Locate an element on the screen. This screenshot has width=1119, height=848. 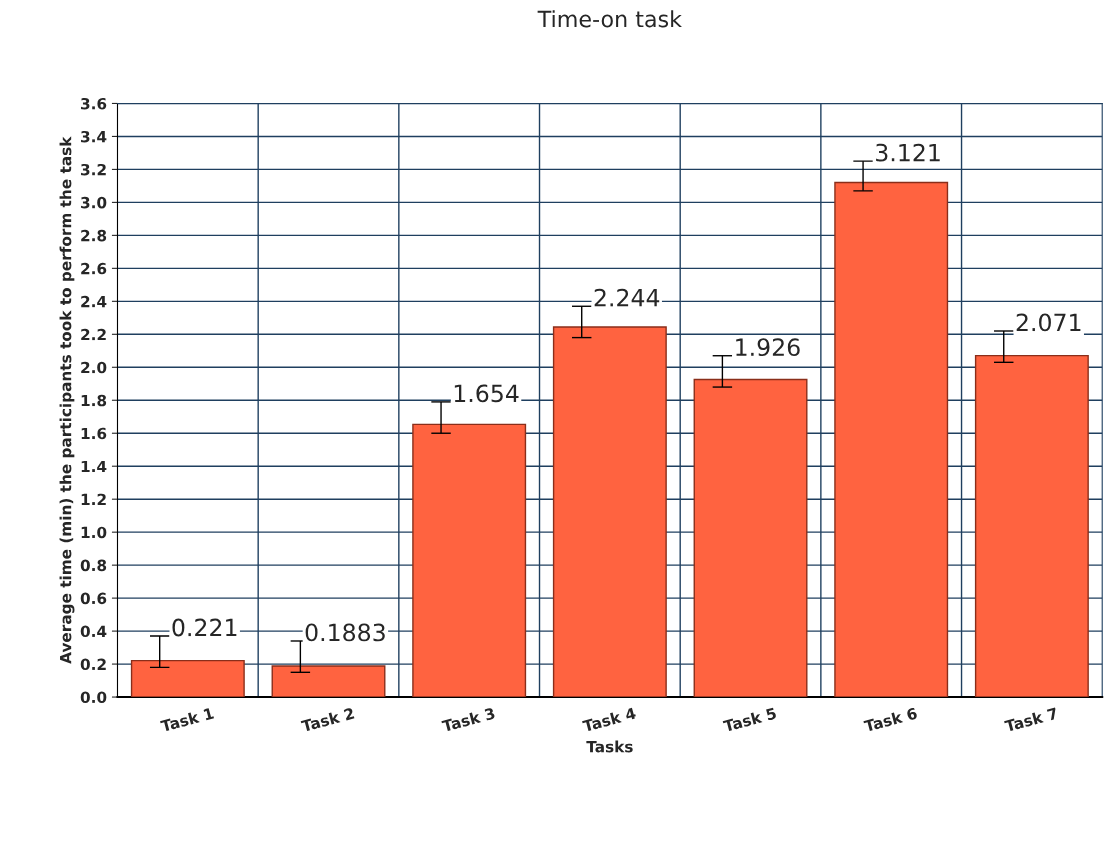
x-tick-label: Task 5 is located at coordinates (749, 720).